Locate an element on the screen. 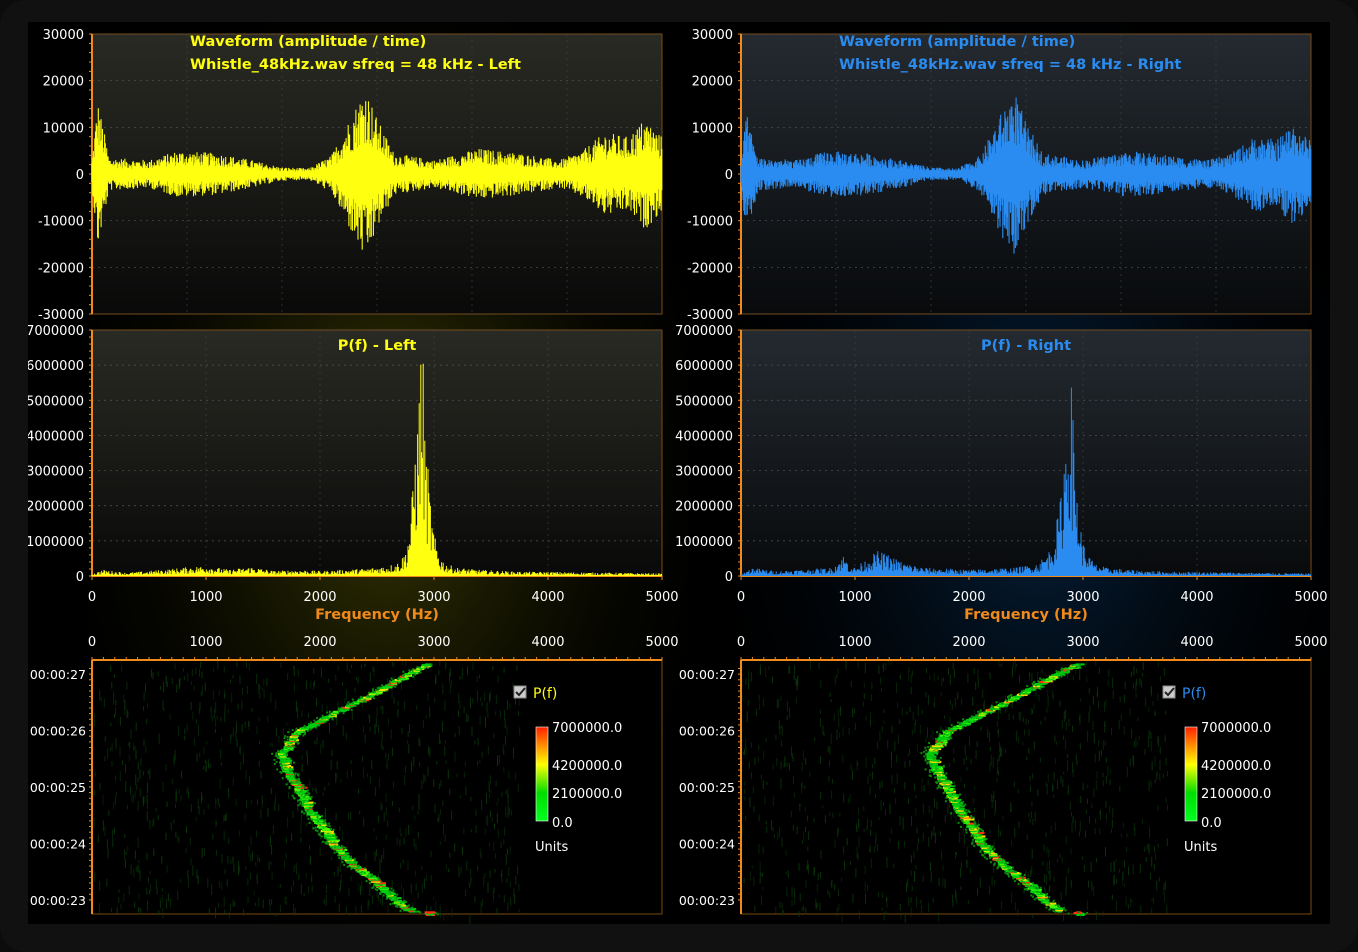 The image size is (1358, 952). spectrogram-ridge-cell is located at coordinates (979, 833).